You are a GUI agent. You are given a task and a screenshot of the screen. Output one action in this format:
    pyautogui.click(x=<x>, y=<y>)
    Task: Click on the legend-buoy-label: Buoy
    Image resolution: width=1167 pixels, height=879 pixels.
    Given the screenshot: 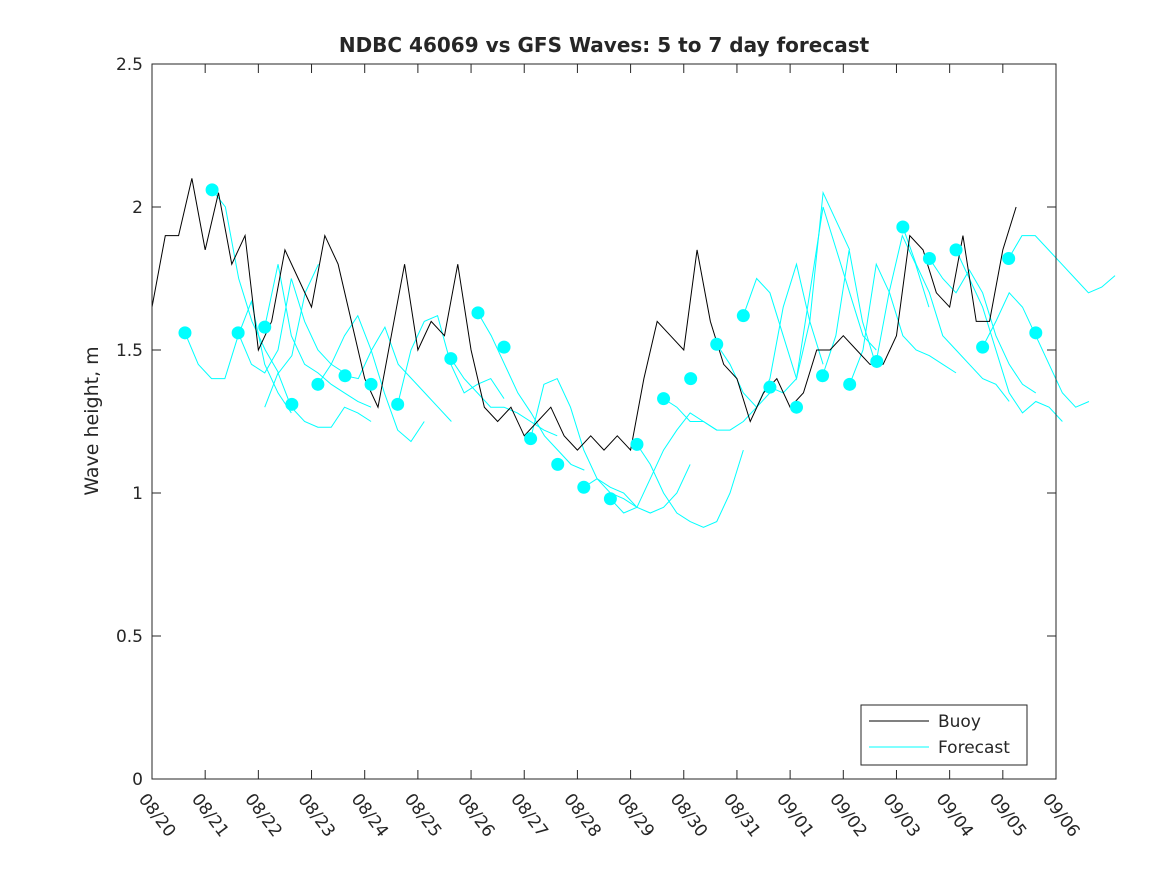 What is the action you would take?
    pyautogui.click(x=959, y=722)
    